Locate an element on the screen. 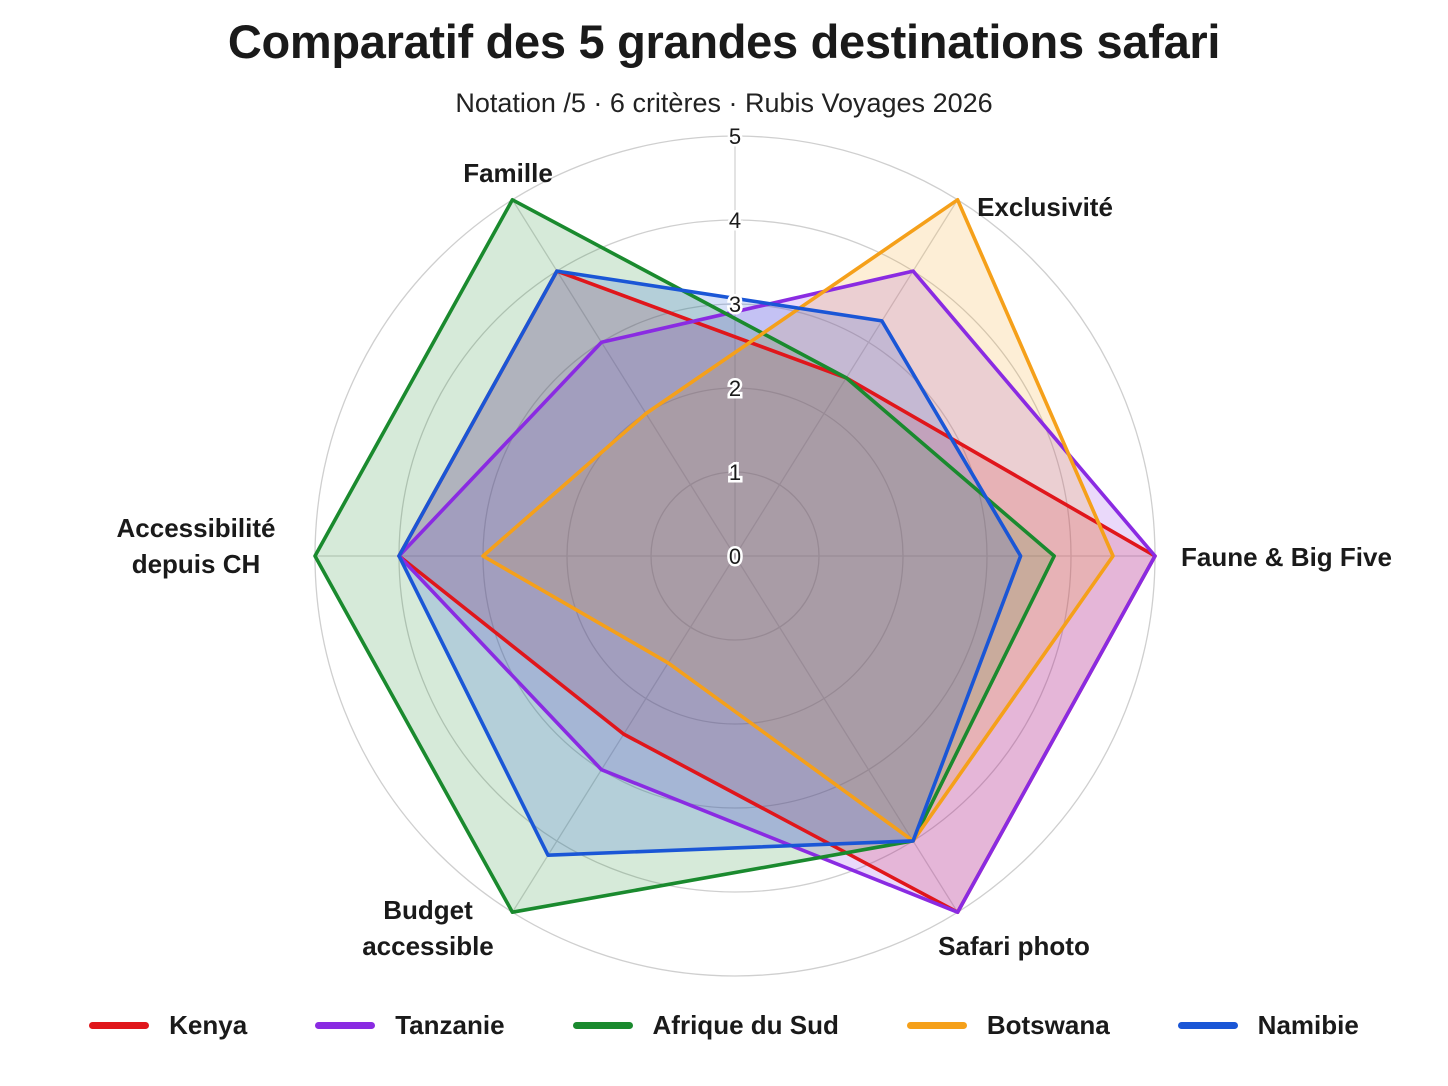 Image resolution: width=1448 pixels, height=1086 pixels. legend-item: Namibie is located at coordinates (1268, 1025).